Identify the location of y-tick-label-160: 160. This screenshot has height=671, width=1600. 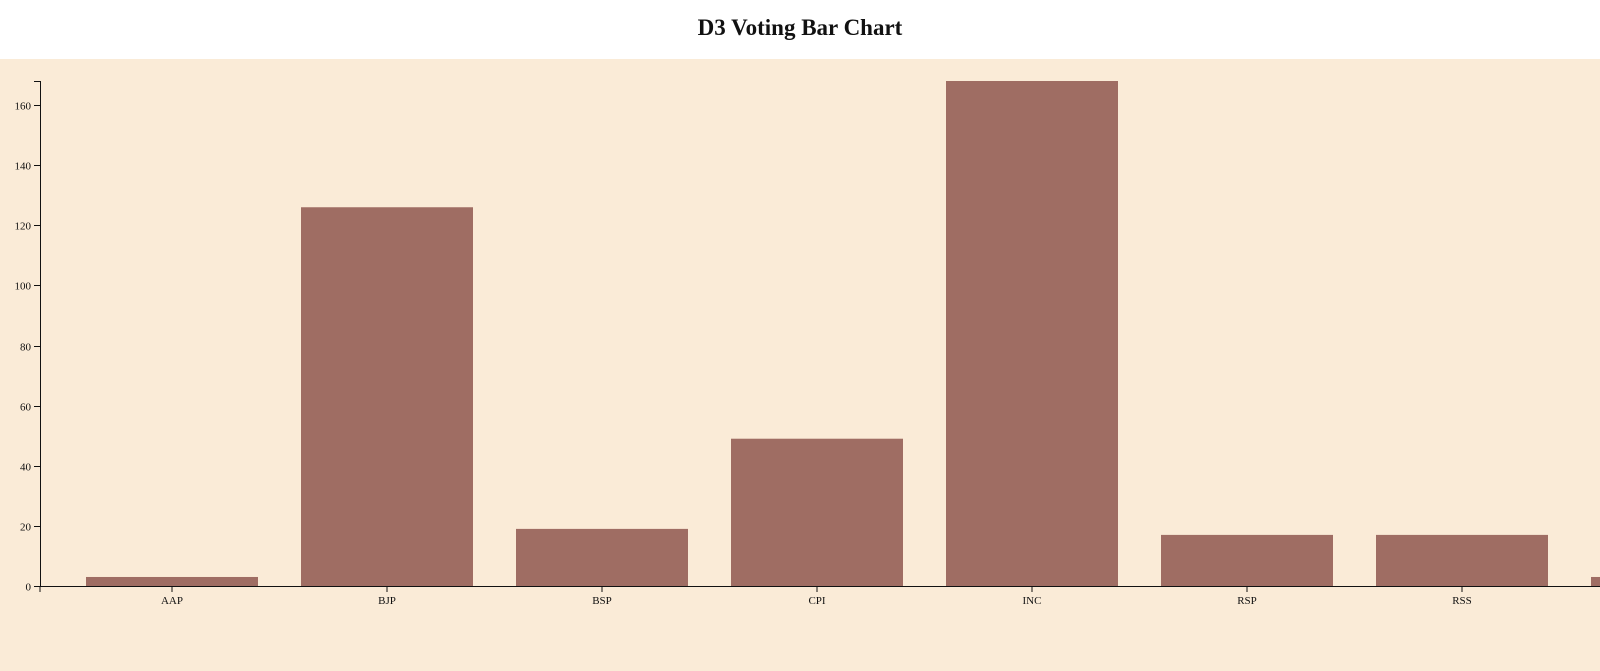
(23, 107).